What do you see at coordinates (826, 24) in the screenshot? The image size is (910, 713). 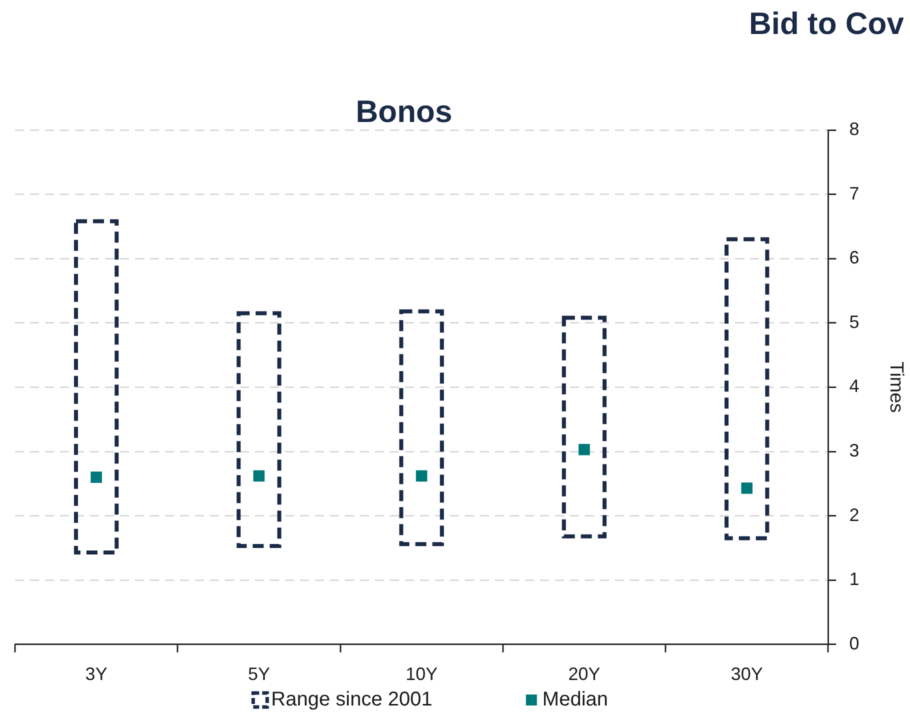 I see `chart-title: Bid to Cov` at bounding box center [826, 24].